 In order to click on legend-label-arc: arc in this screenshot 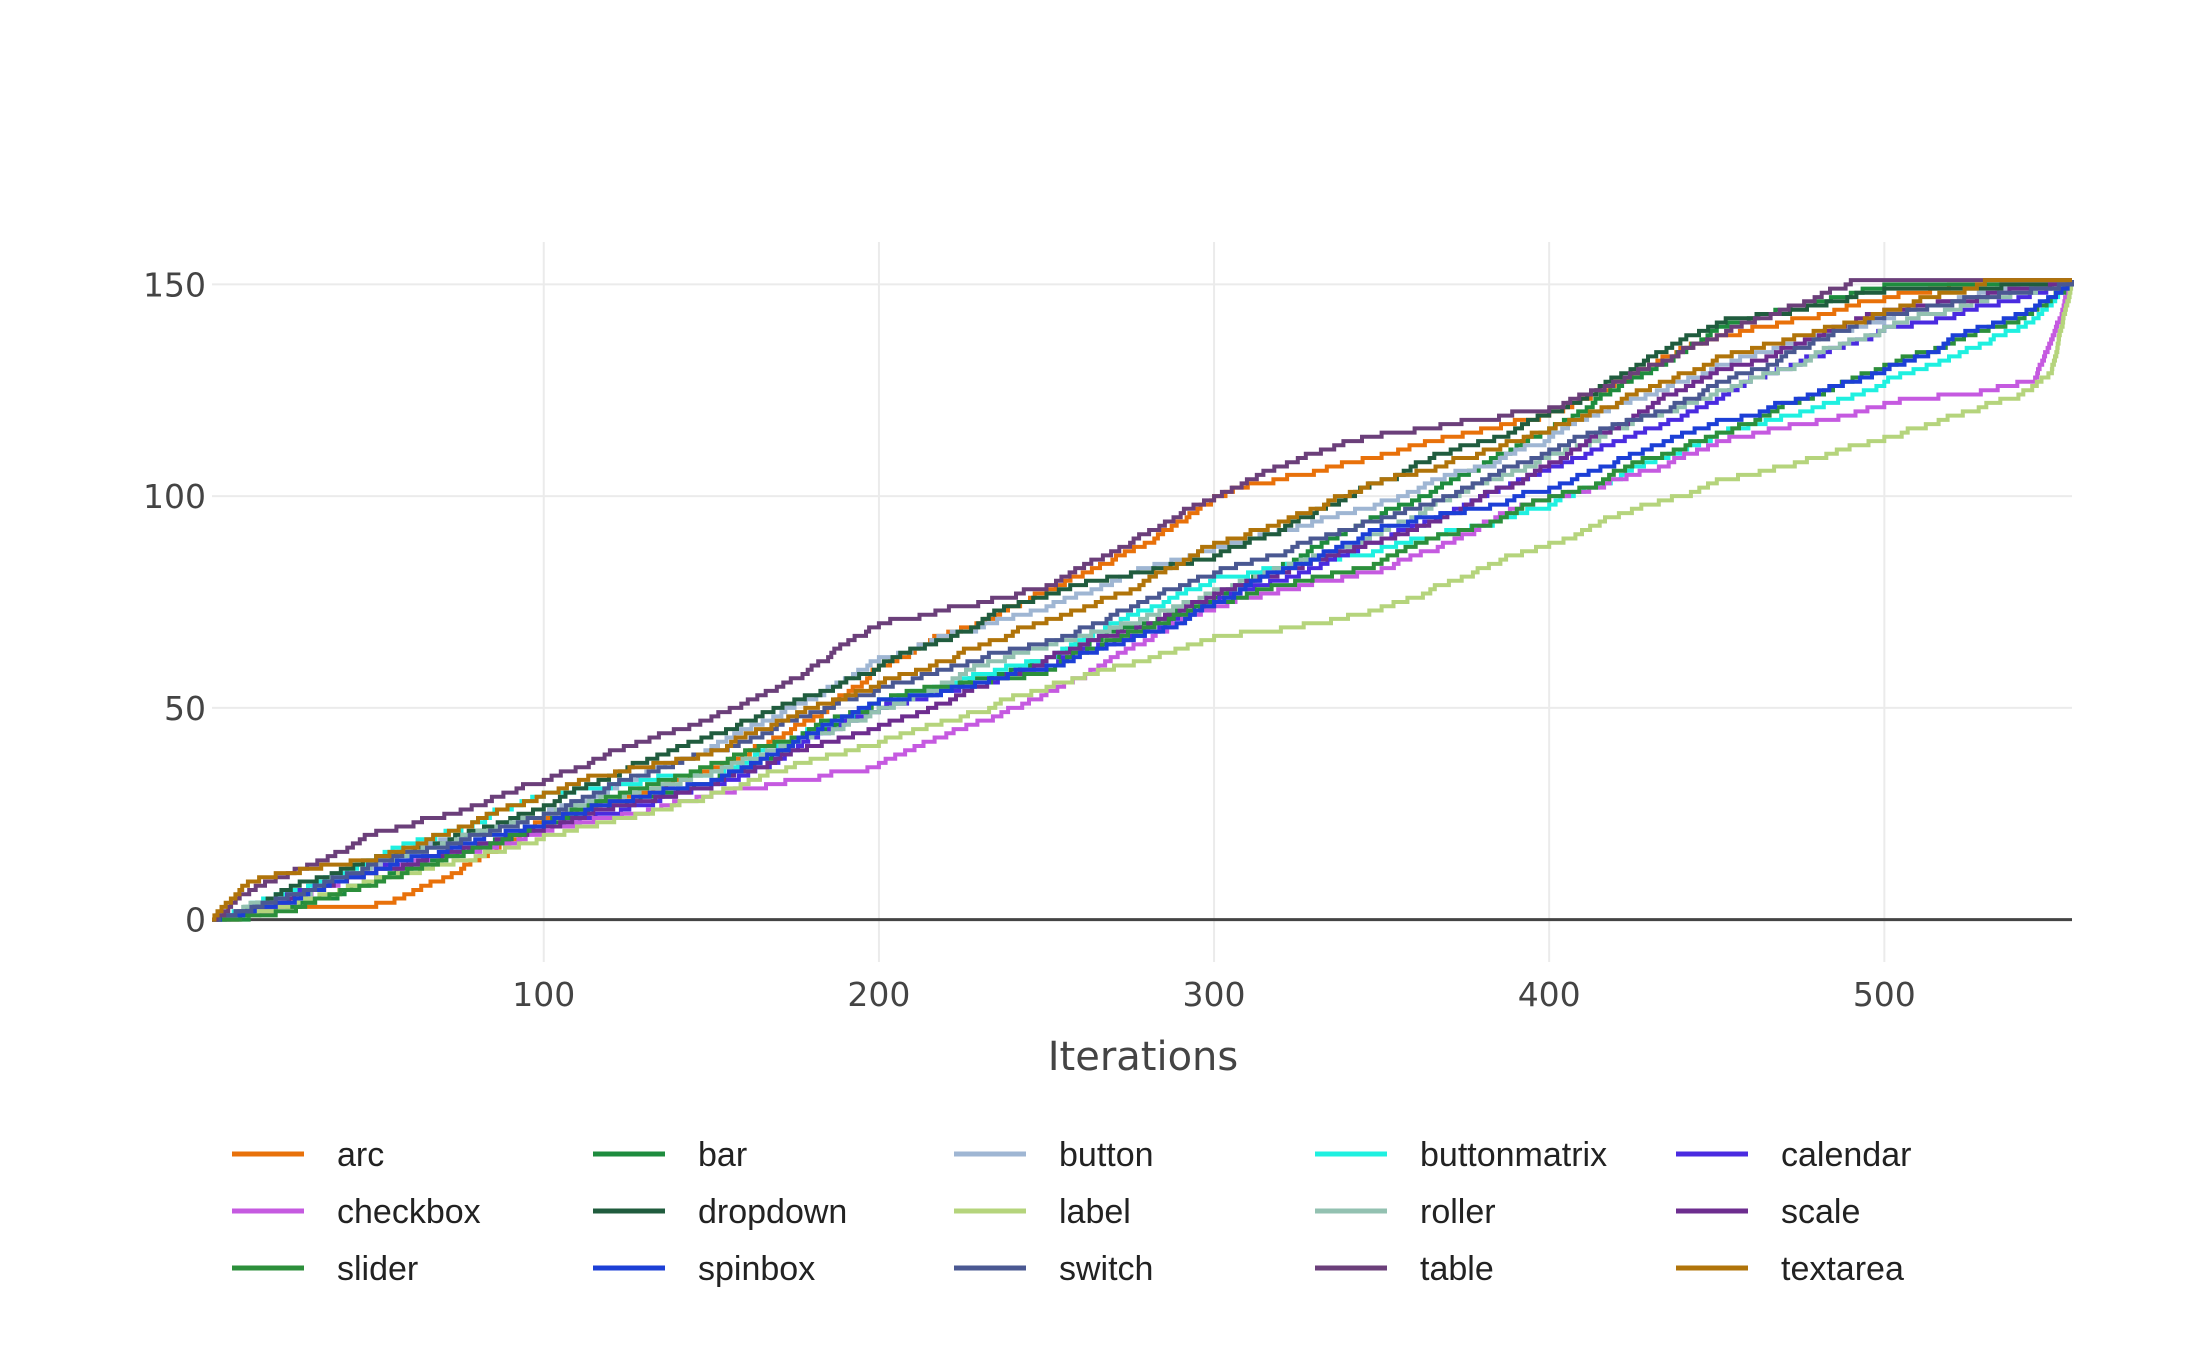, I will do `click(360, 1155)`.